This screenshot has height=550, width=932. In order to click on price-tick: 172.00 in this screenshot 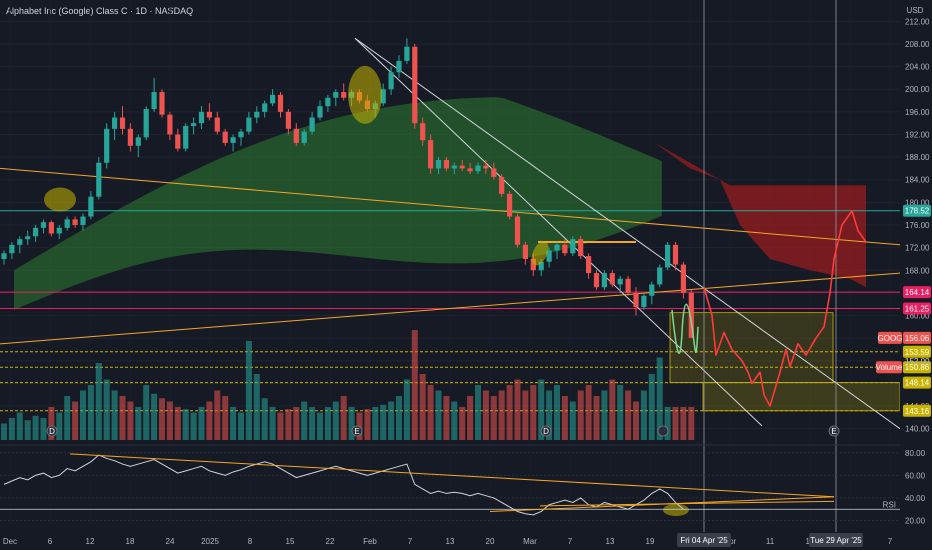, I will do `click(917, 248)`.